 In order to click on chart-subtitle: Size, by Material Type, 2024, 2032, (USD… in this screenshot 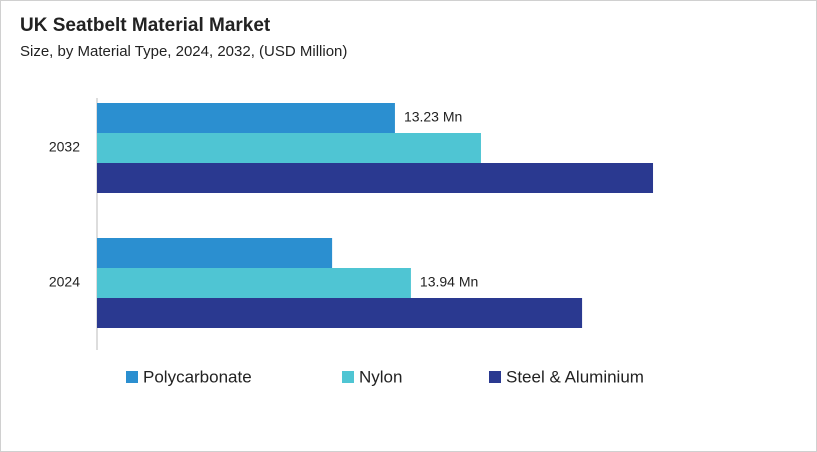, I will do `click(183, 51)`.